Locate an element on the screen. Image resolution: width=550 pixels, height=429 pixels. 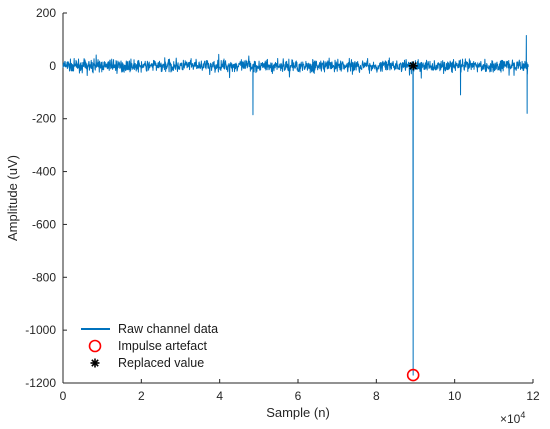
y-tick-label: -600 is located at coordinates (44, 224).